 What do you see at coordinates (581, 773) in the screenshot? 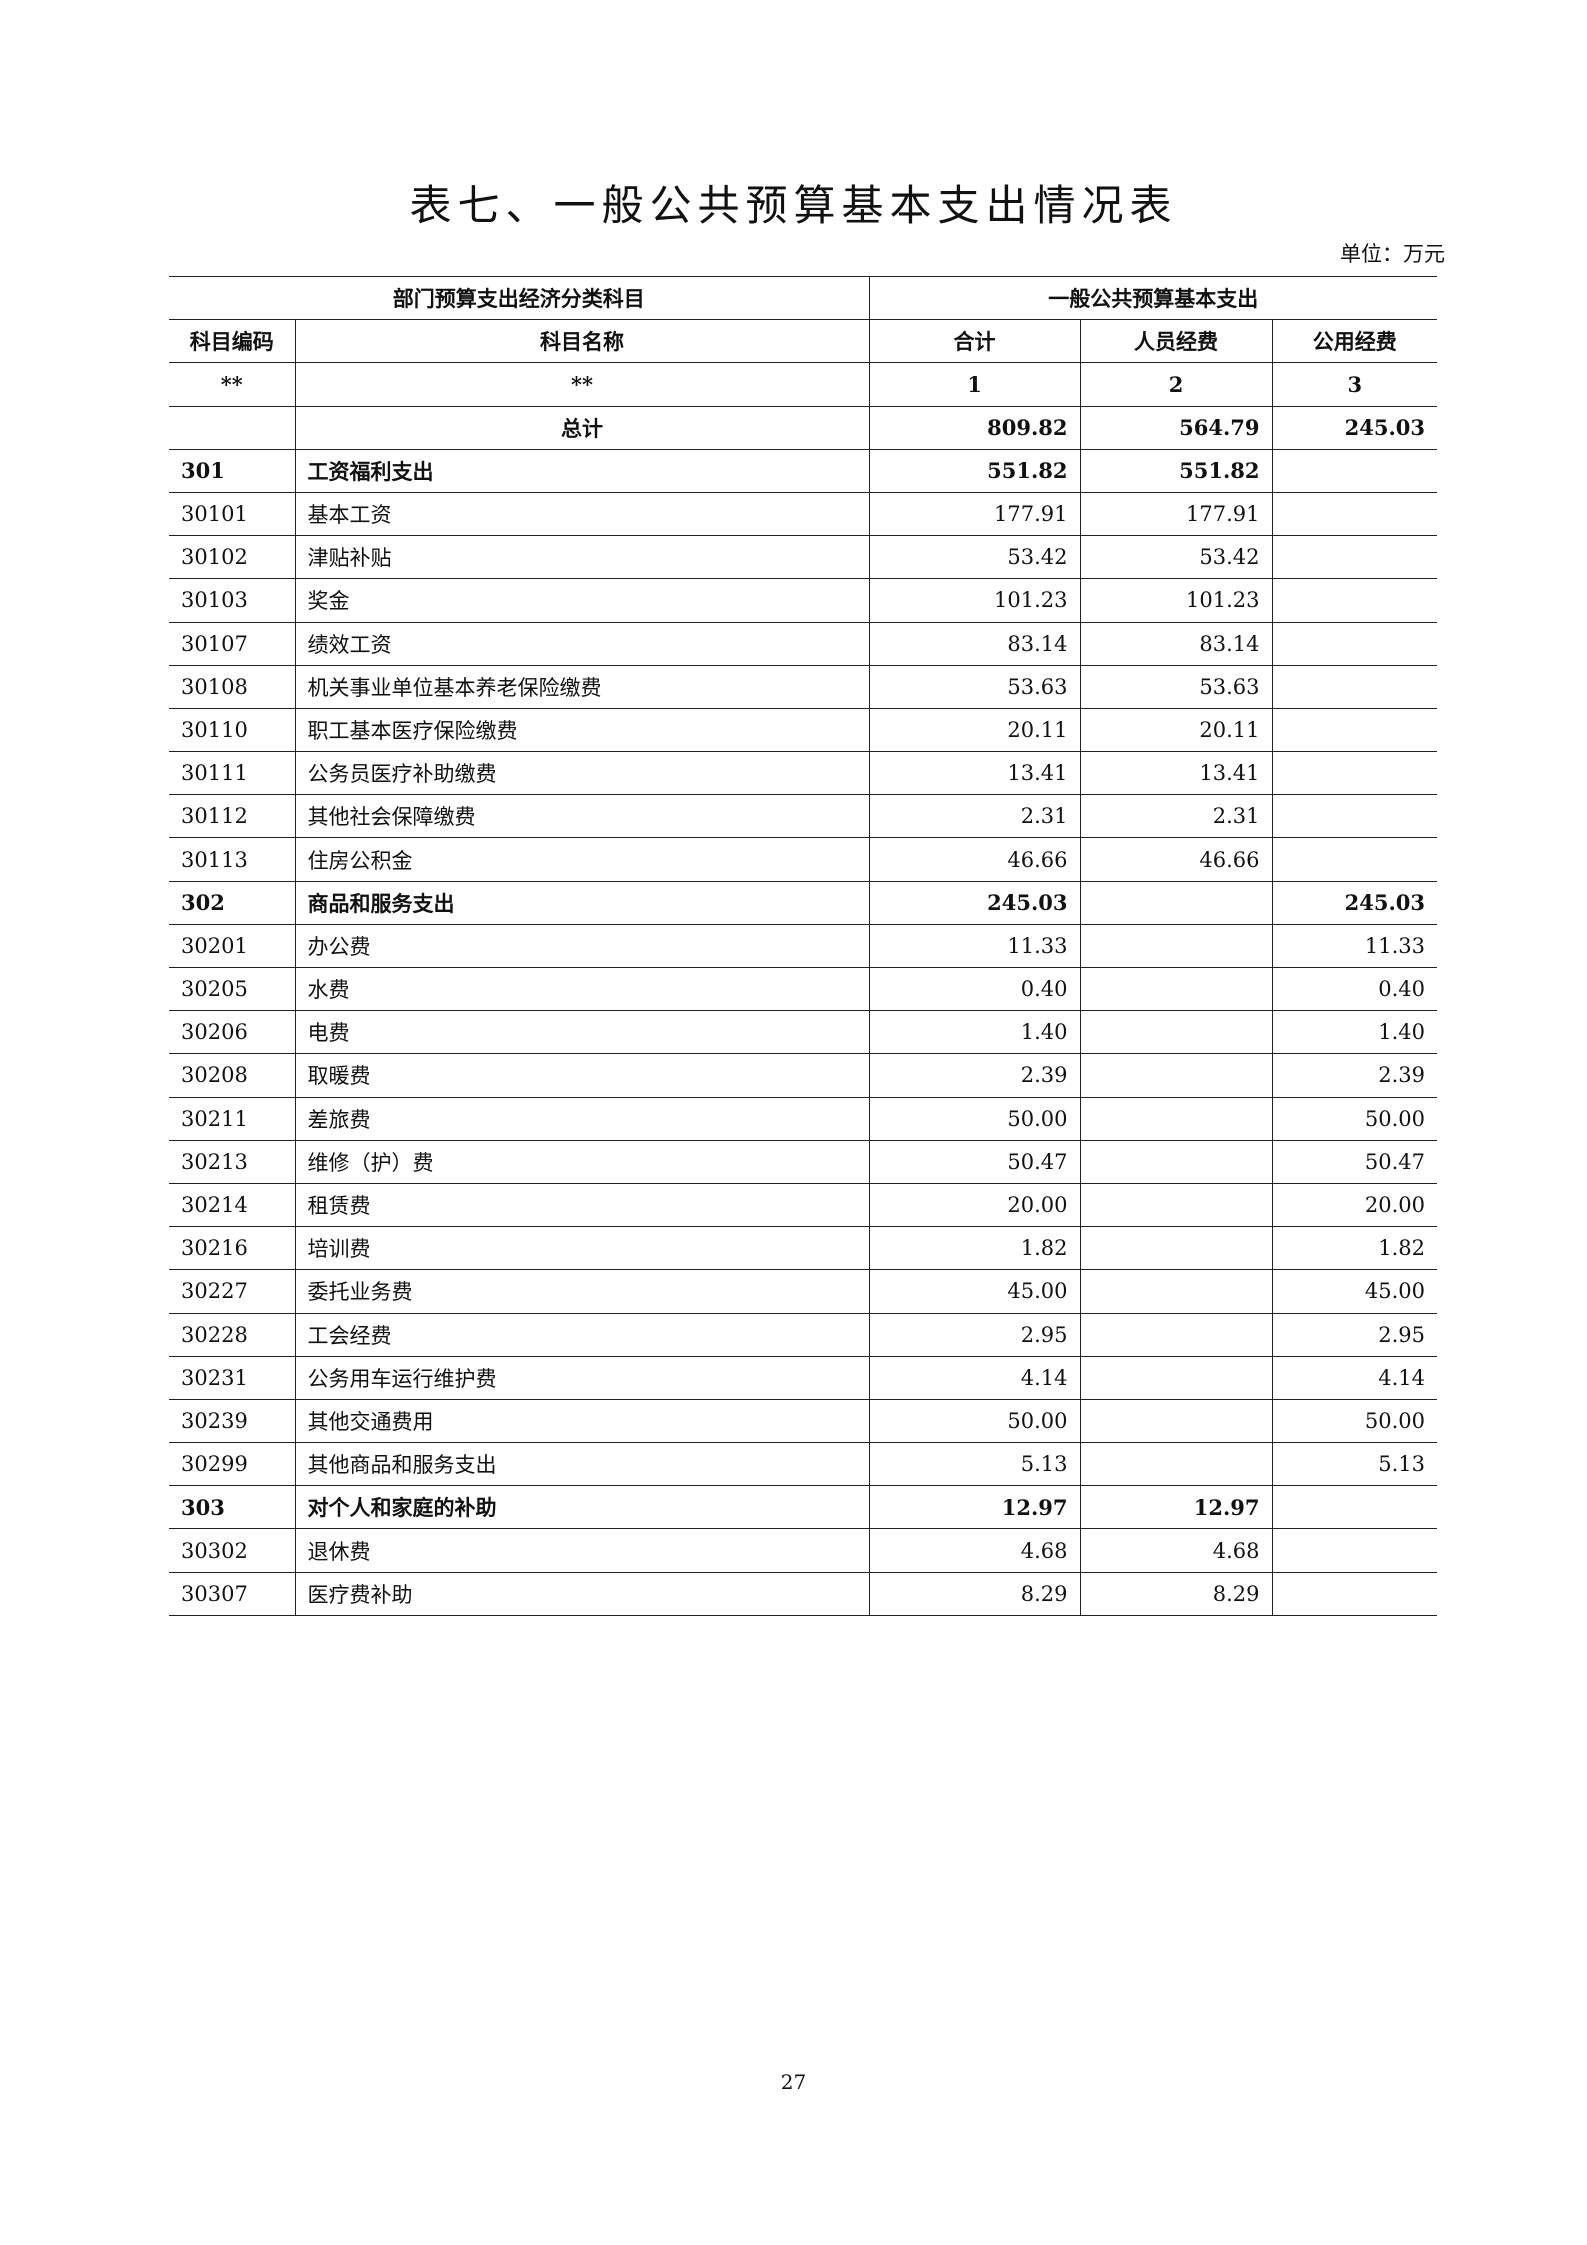
I see `cell-name: 公务员医疗补助缴费` at bounding box center [581, 773].